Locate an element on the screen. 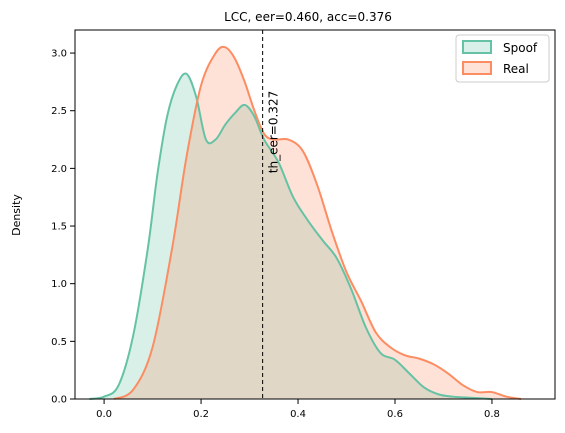 The width and height of the screenshot is (565, 433). x-tick-label: 0.6 is located at coordinates (395, 414).